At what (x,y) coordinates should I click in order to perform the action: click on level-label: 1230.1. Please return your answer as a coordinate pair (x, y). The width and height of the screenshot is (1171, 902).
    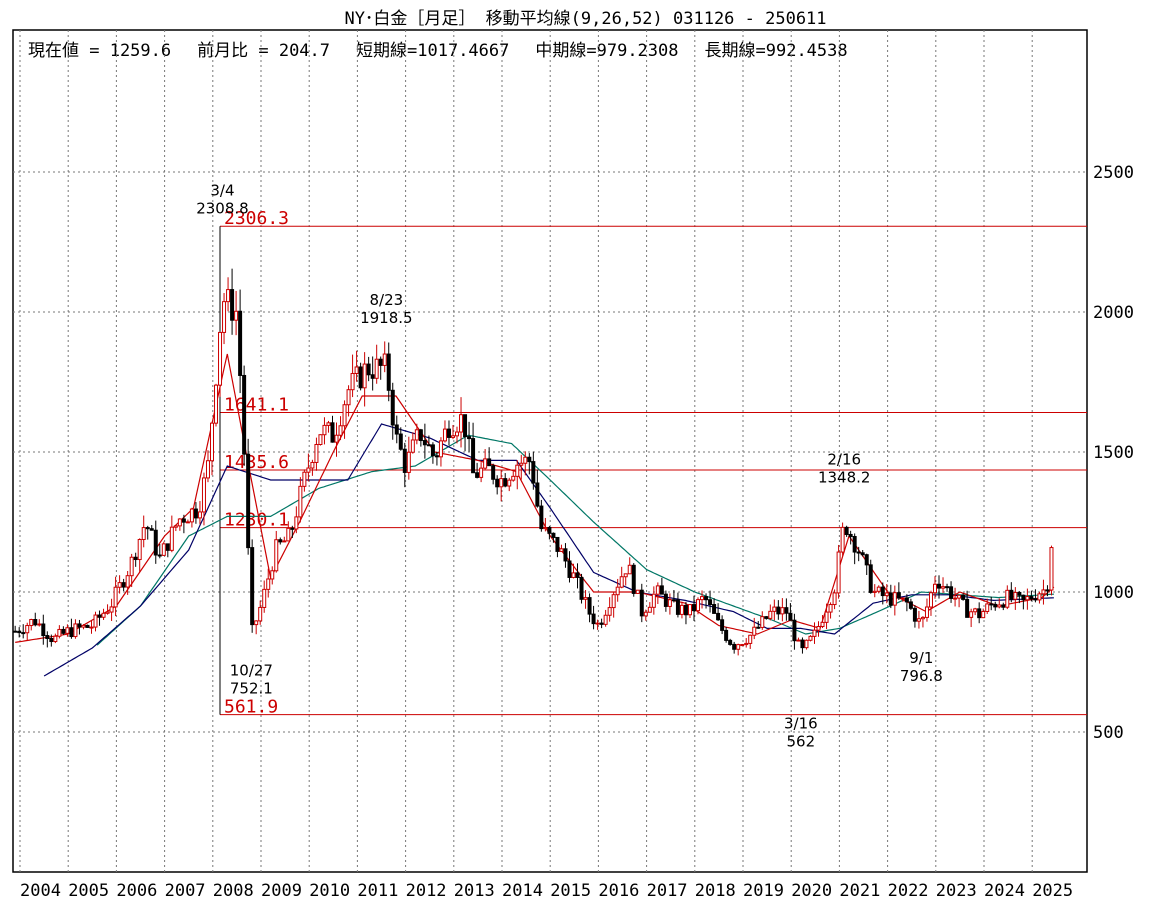
    Looking at the image, I should click on (256, 520).